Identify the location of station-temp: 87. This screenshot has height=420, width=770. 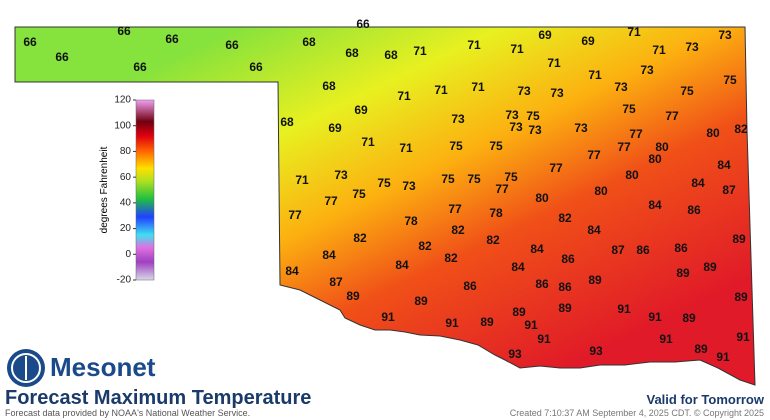
(336, 282).